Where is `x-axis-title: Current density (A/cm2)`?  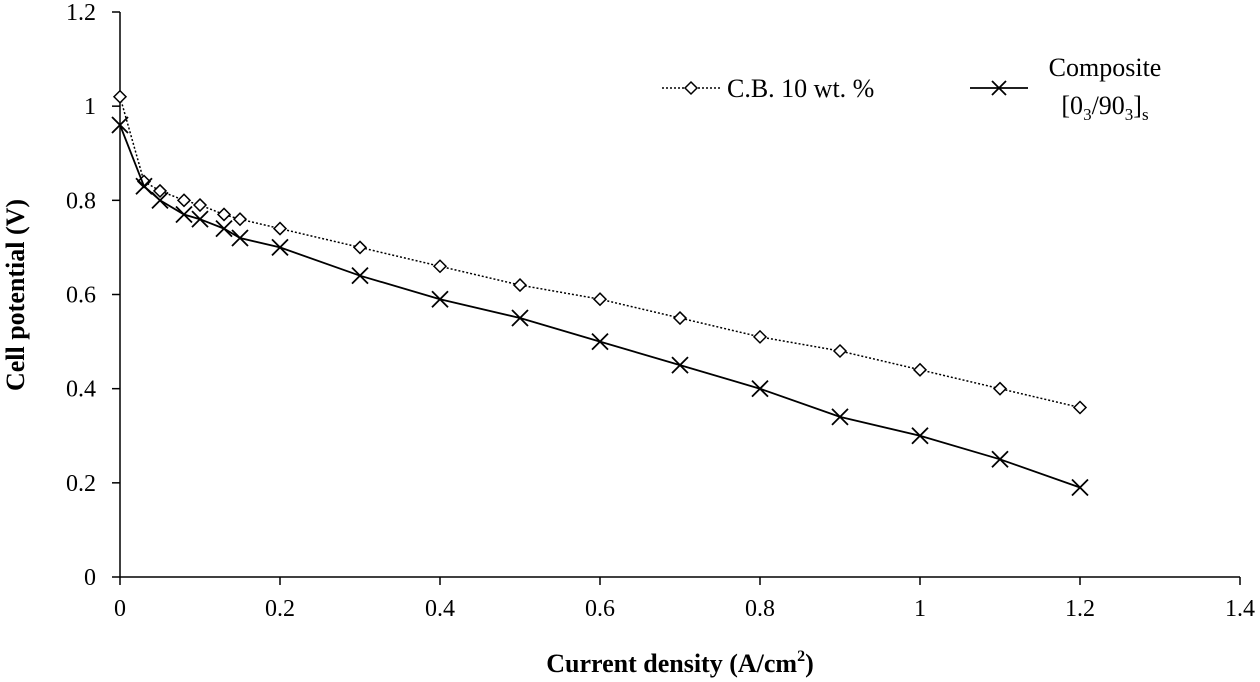
x-axis-title: Current density (A/cm2) is located at coordinates (680, 663).